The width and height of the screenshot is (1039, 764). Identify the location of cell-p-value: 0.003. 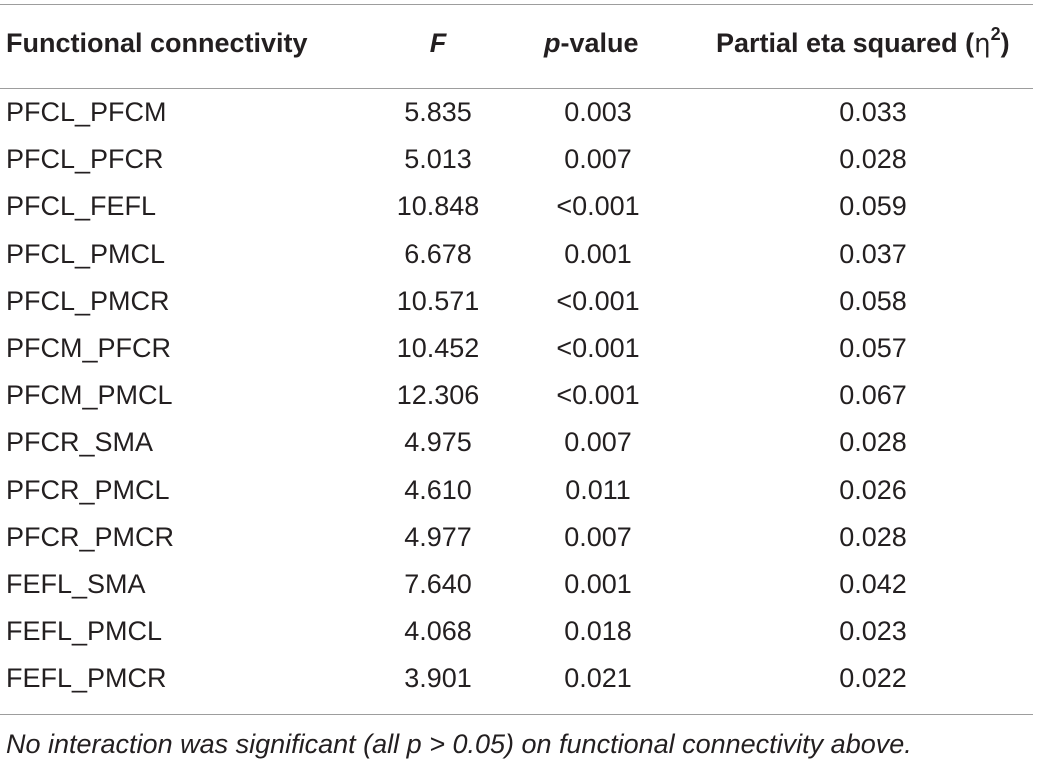
(598, 112).